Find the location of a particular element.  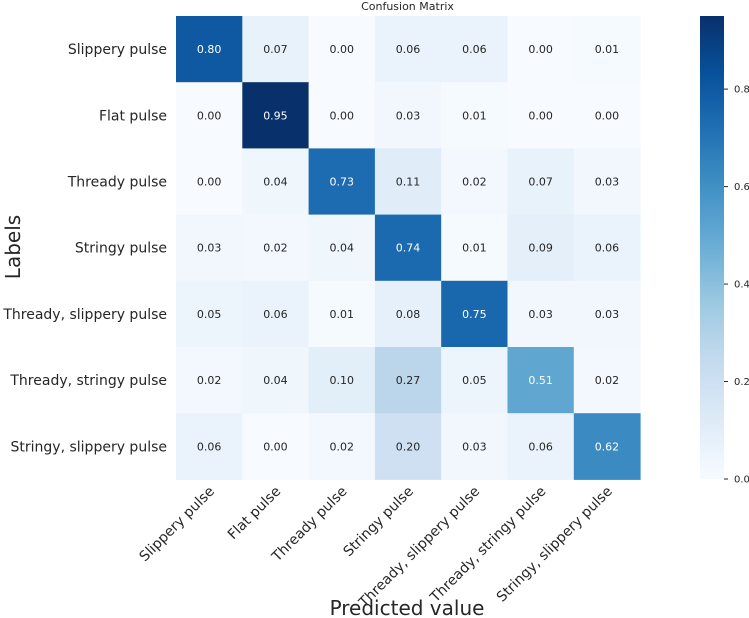

x-tick-label: Thready, stringy pulse is located at coordinates (488, 545).